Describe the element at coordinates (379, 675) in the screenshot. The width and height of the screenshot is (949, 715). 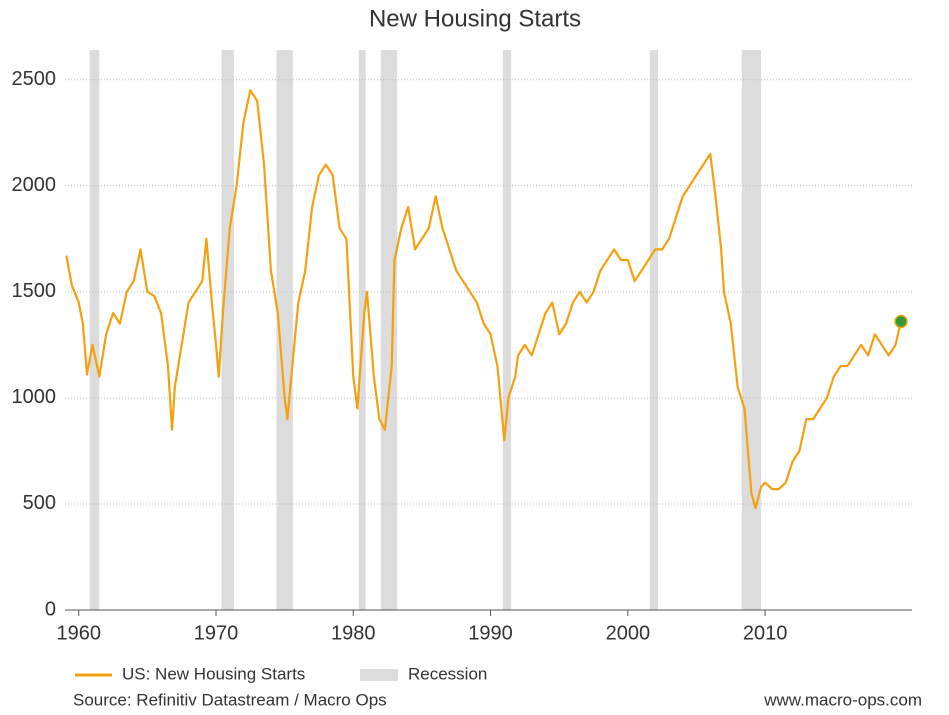
I see `legend-swatch` at that location.